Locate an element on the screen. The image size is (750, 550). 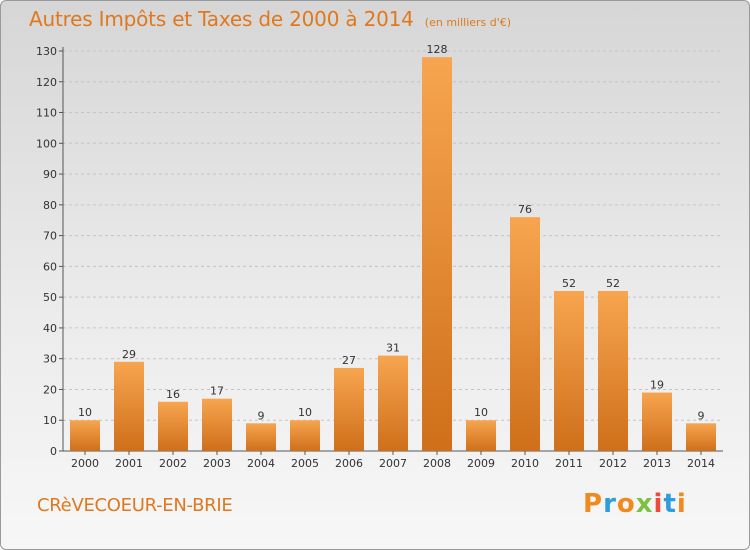
bar-2003 is located at coordinates (217, 424).